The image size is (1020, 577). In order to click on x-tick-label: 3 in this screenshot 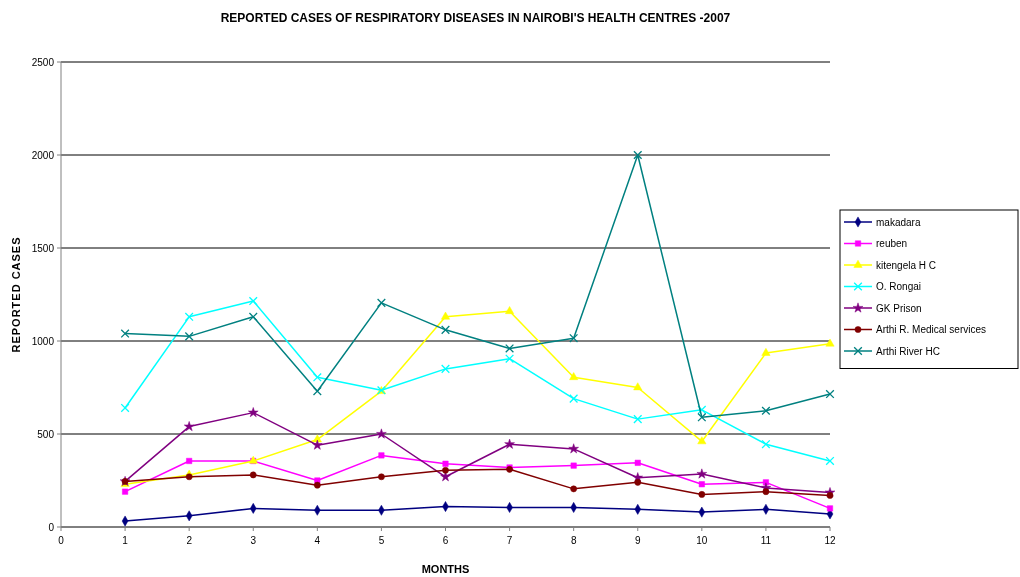, I will do `click(253, 540)`.